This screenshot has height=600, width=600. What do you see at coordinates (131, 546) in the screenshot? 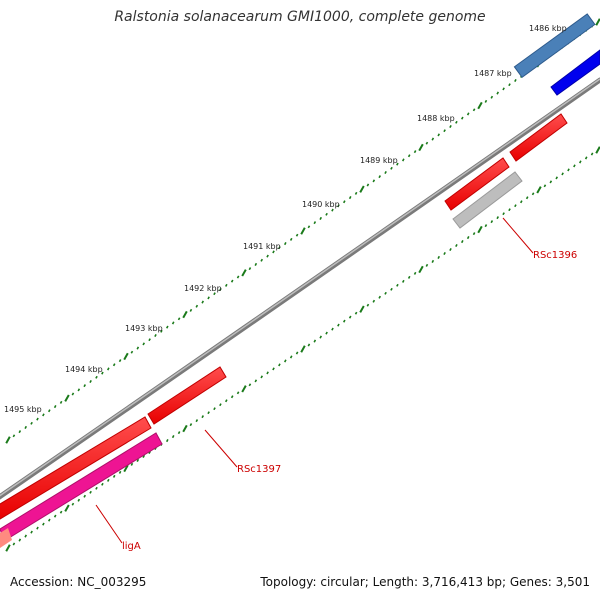
I see `gene-label-liga: ligA` at bounding box center [131, 546].